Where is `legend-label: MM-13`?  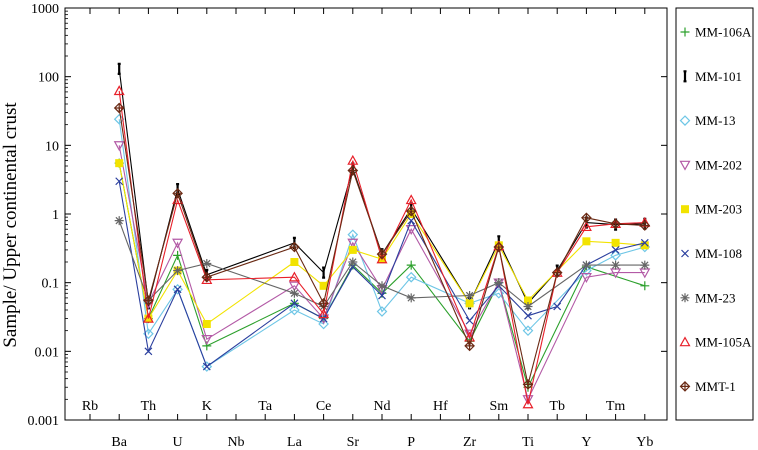 legend-label: MM-13 is located at coordinates (715, 120).